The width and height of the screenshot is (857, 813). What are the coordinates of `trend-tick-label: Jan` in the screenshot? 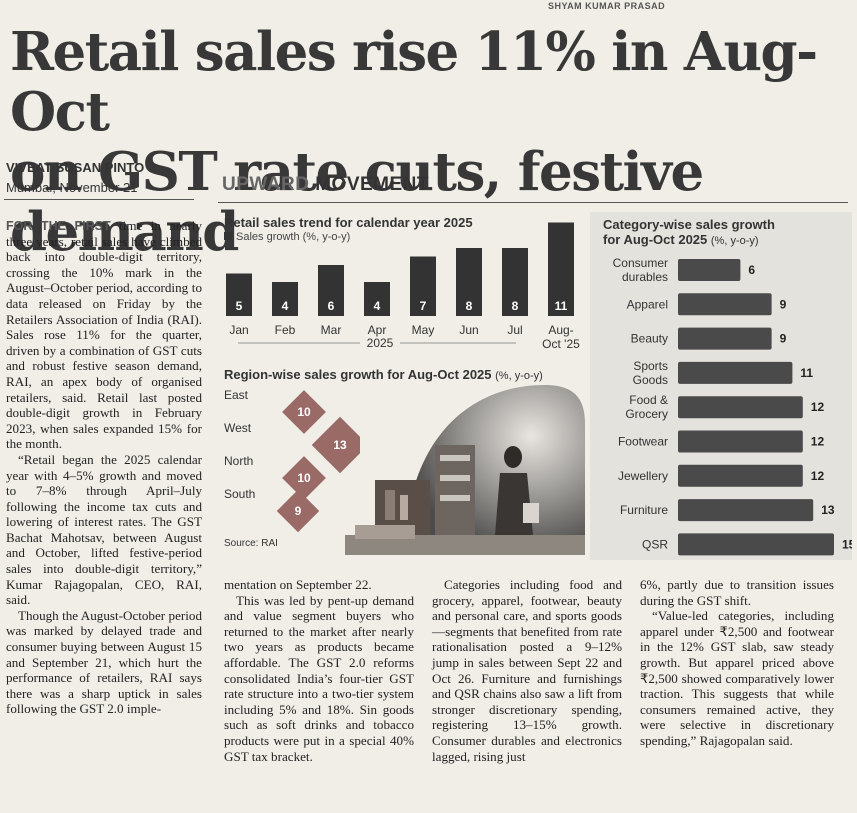 It's located at (238, 330).